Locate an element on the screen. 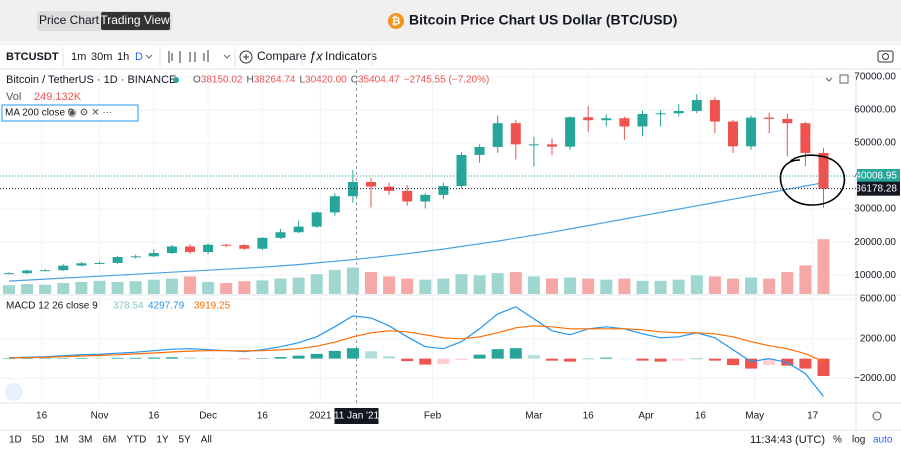 Image resolution: width=901 pixels, height=454 pixels. collapse-icon is located at coordinates (829, 79).